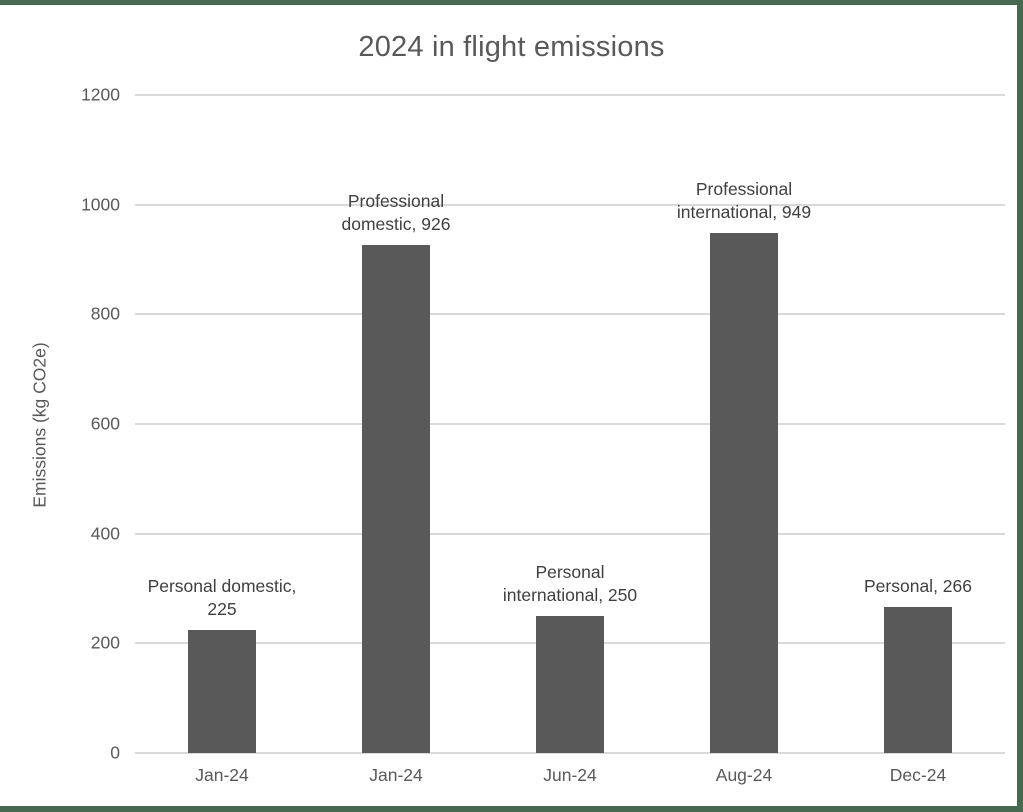 This screenshot has width=1023, height=812. What do you see at coordinates (918, 586) in the screenshot?
I see `bar-data-label-line: Personal, 266` at bounding box center [918, 586].